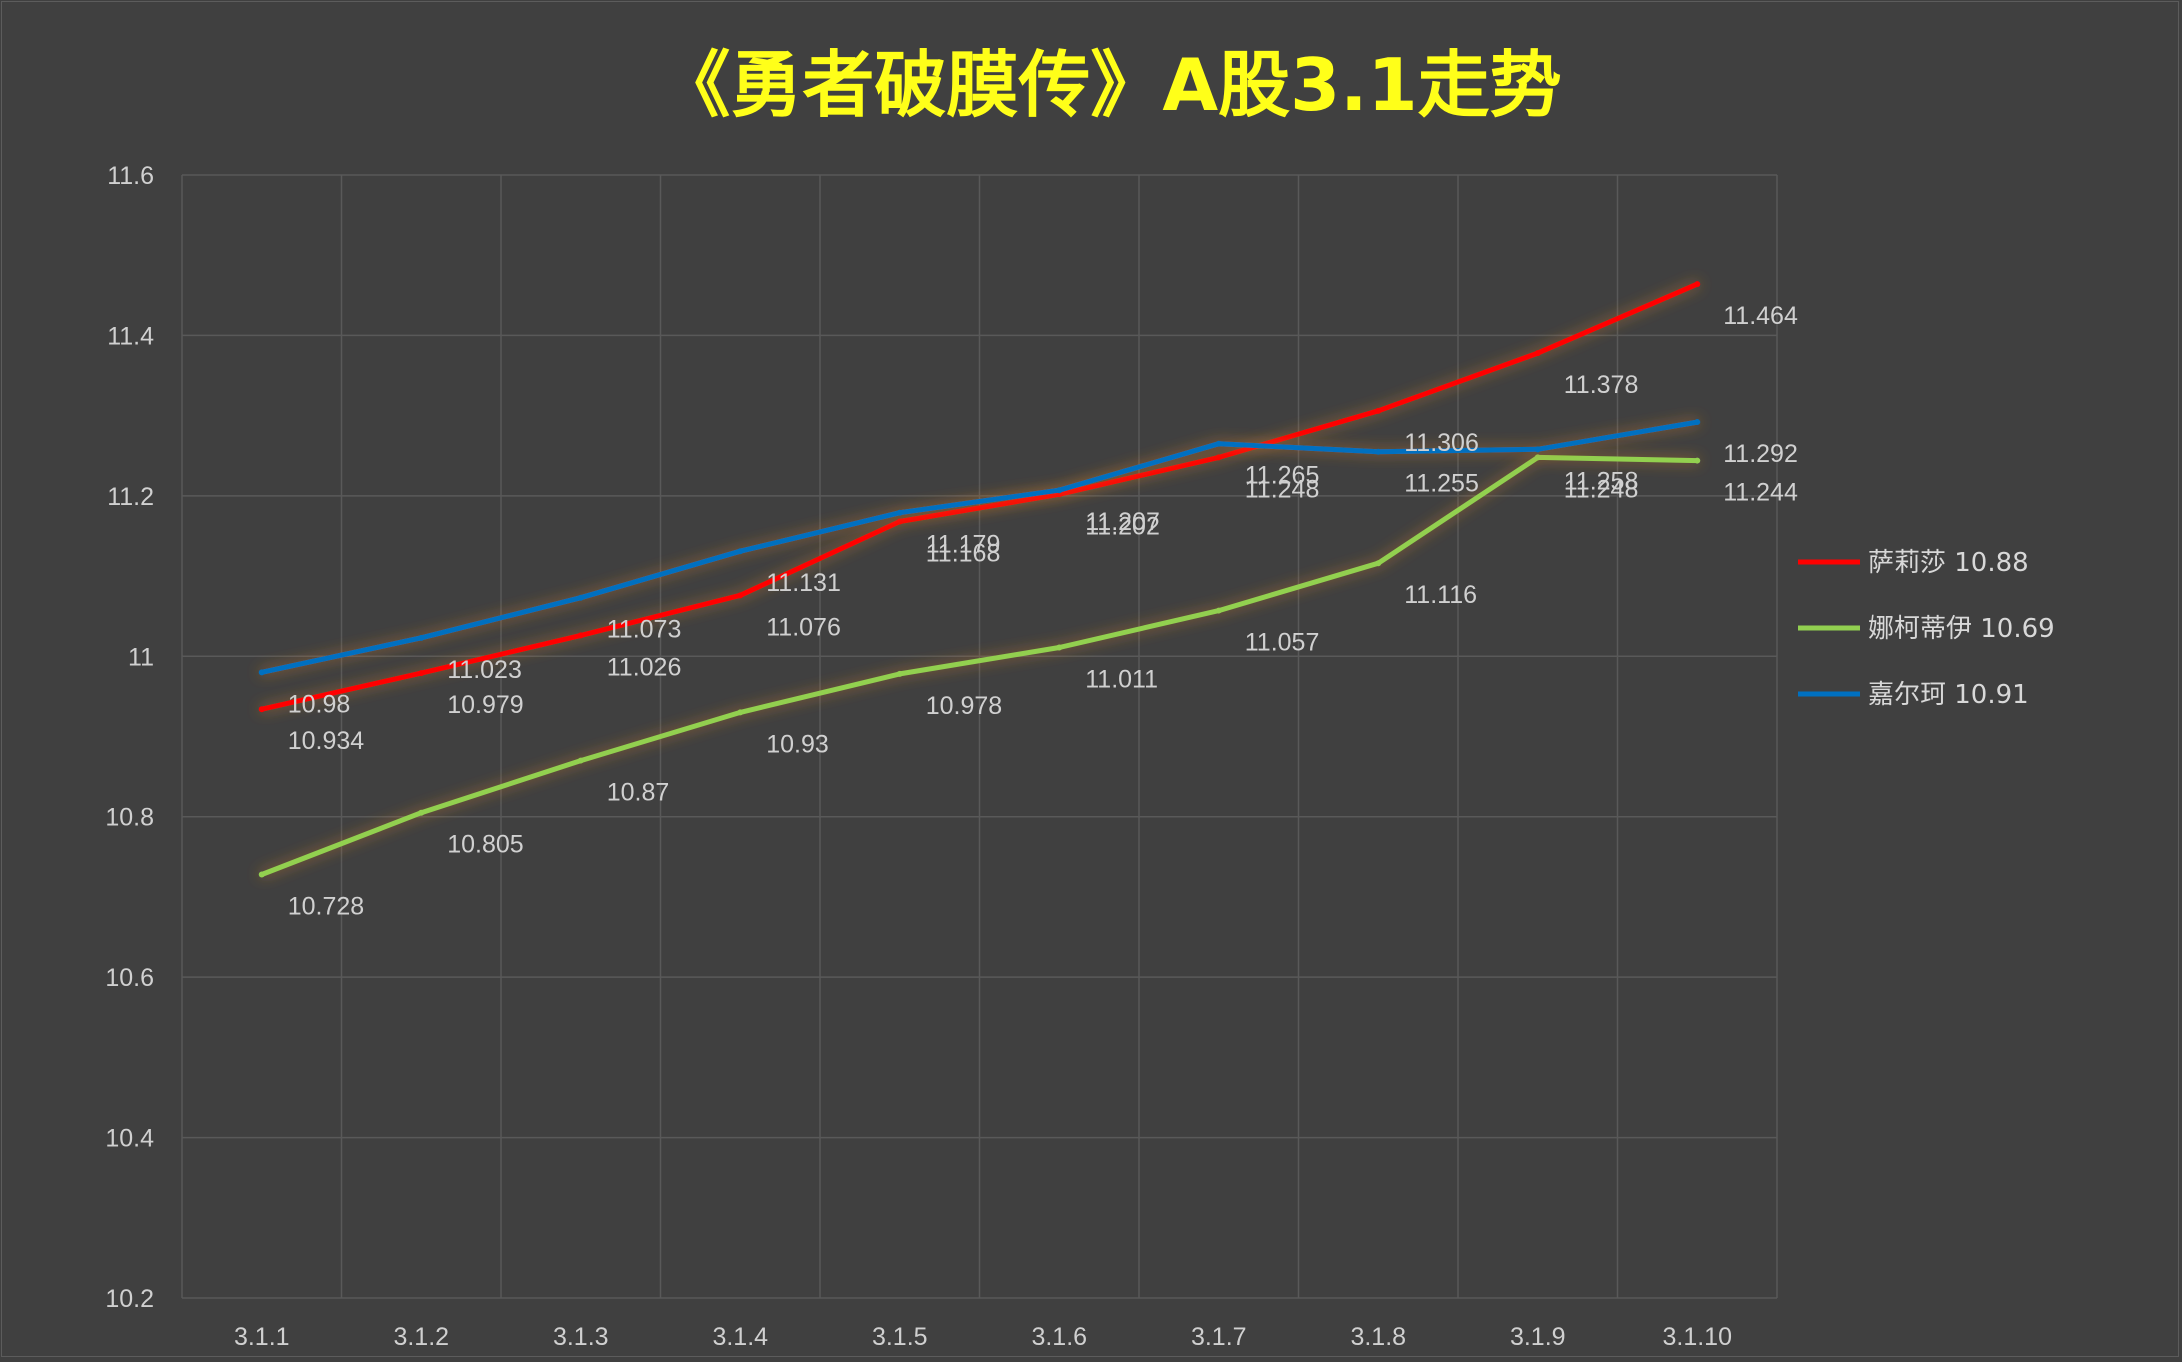 The width and height of the screenshot is (2182, 1362). Describe the element at coordinates (963, 545) in the screenshot. I see `data-label: 11.179` at that location.